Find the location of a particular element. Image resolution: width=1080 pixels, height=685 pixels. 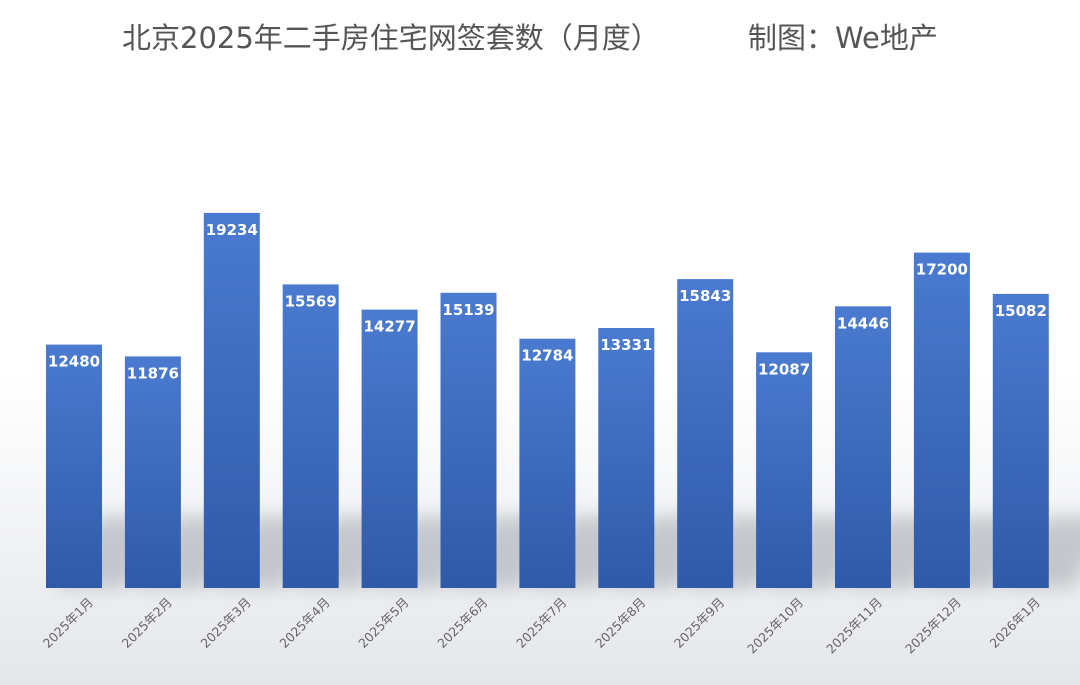

x-tick-label: 2025年12月 is located at coordinates (933, 626).